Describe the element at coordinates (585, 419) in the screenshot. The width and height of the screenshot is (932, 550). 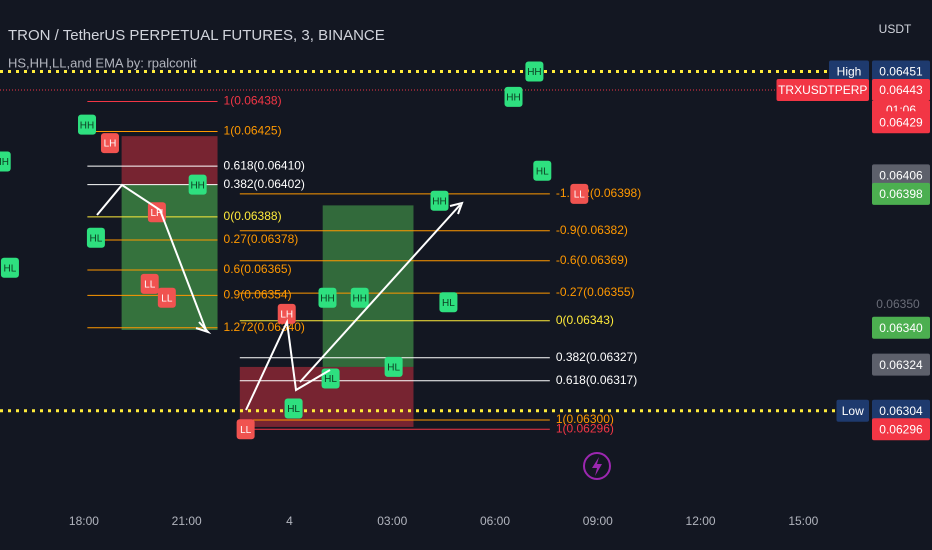
I see `fib-label: 1(0.06300)` at that location.